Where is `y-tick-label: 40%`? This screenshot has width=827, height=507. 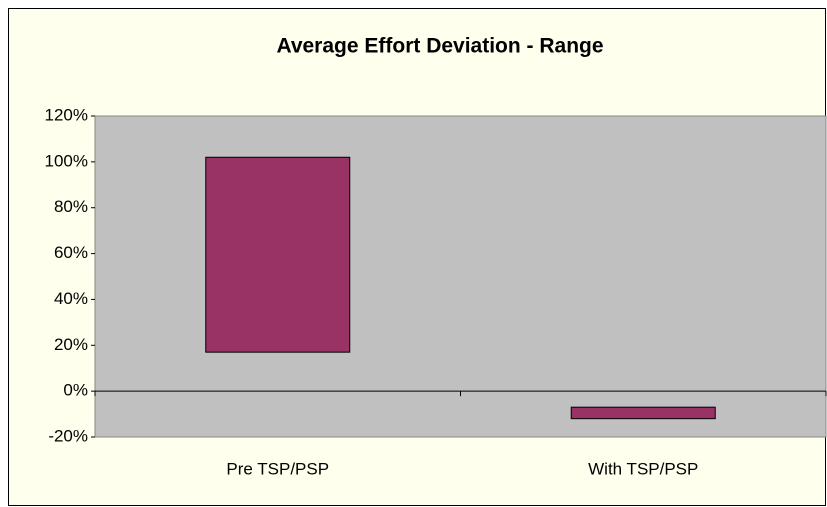 y-tick-label: 40% is located at coordinates (71, 298).